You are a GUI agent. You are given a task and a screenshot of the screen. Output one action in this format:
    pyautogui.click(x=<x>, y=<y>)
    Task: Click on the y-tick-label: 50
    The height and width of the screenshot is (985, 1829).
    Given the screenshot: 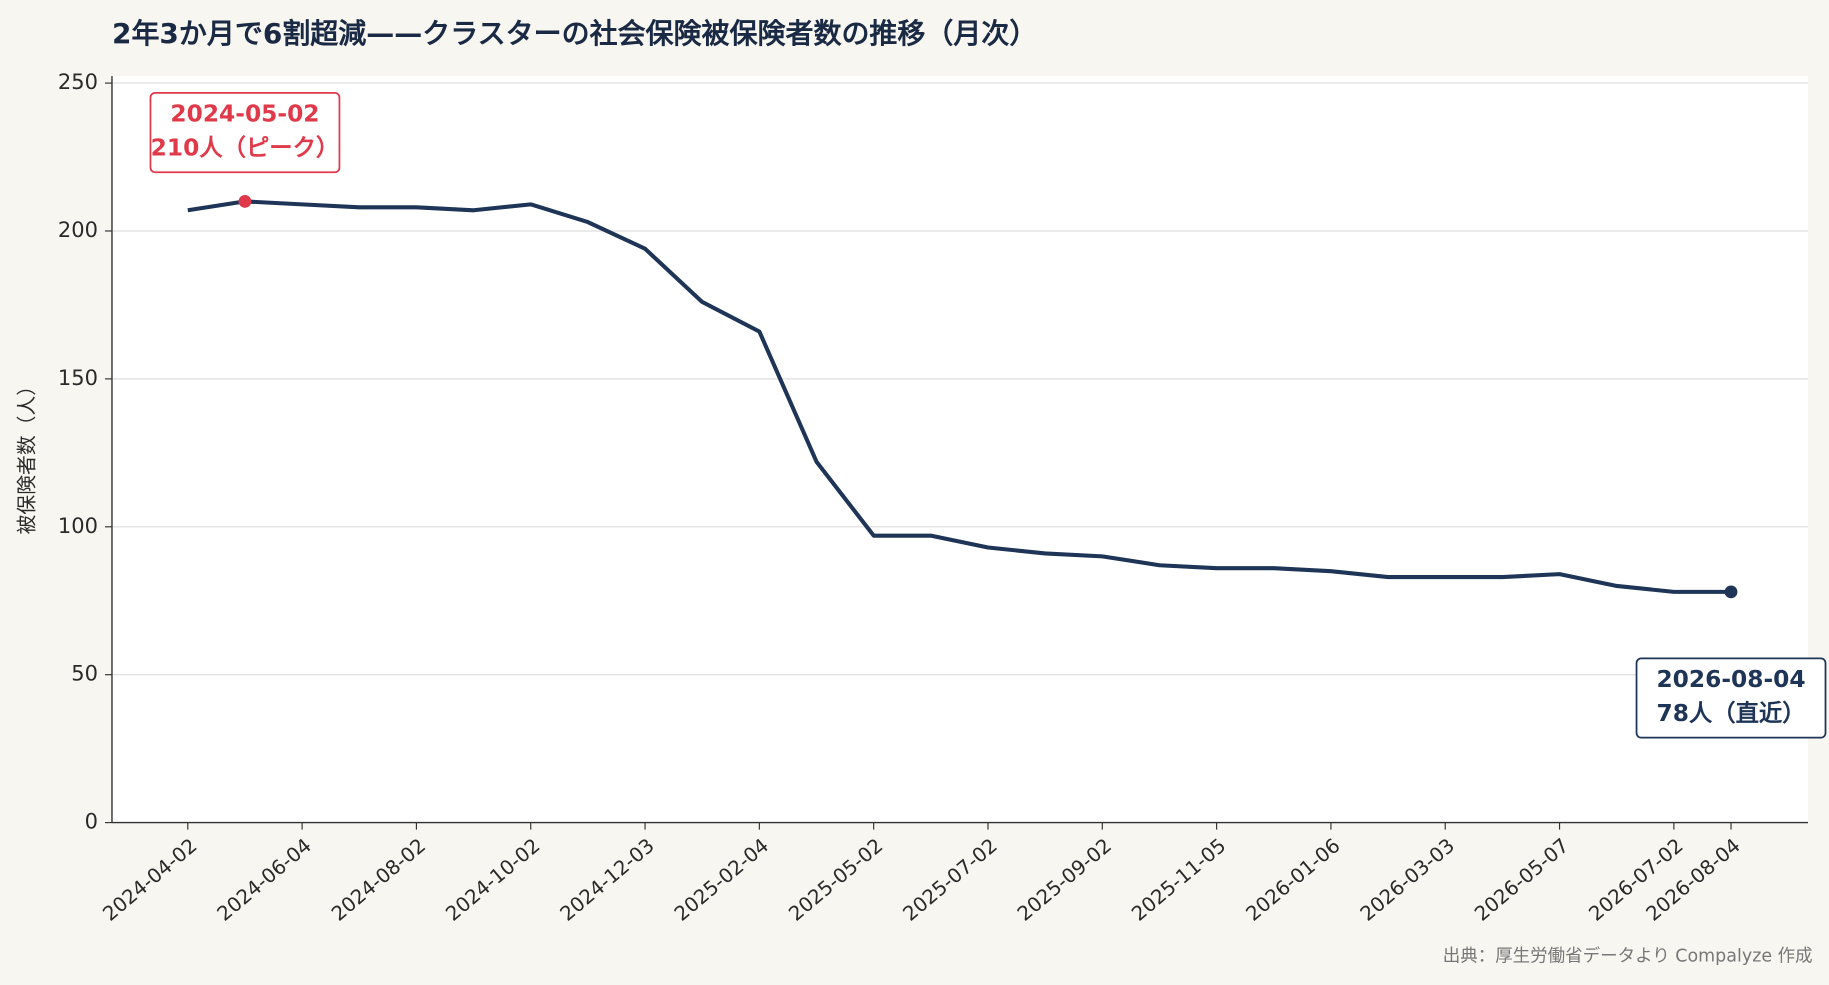 What is the action you would take?
    pyautogui.click(x=84, y=674)
    